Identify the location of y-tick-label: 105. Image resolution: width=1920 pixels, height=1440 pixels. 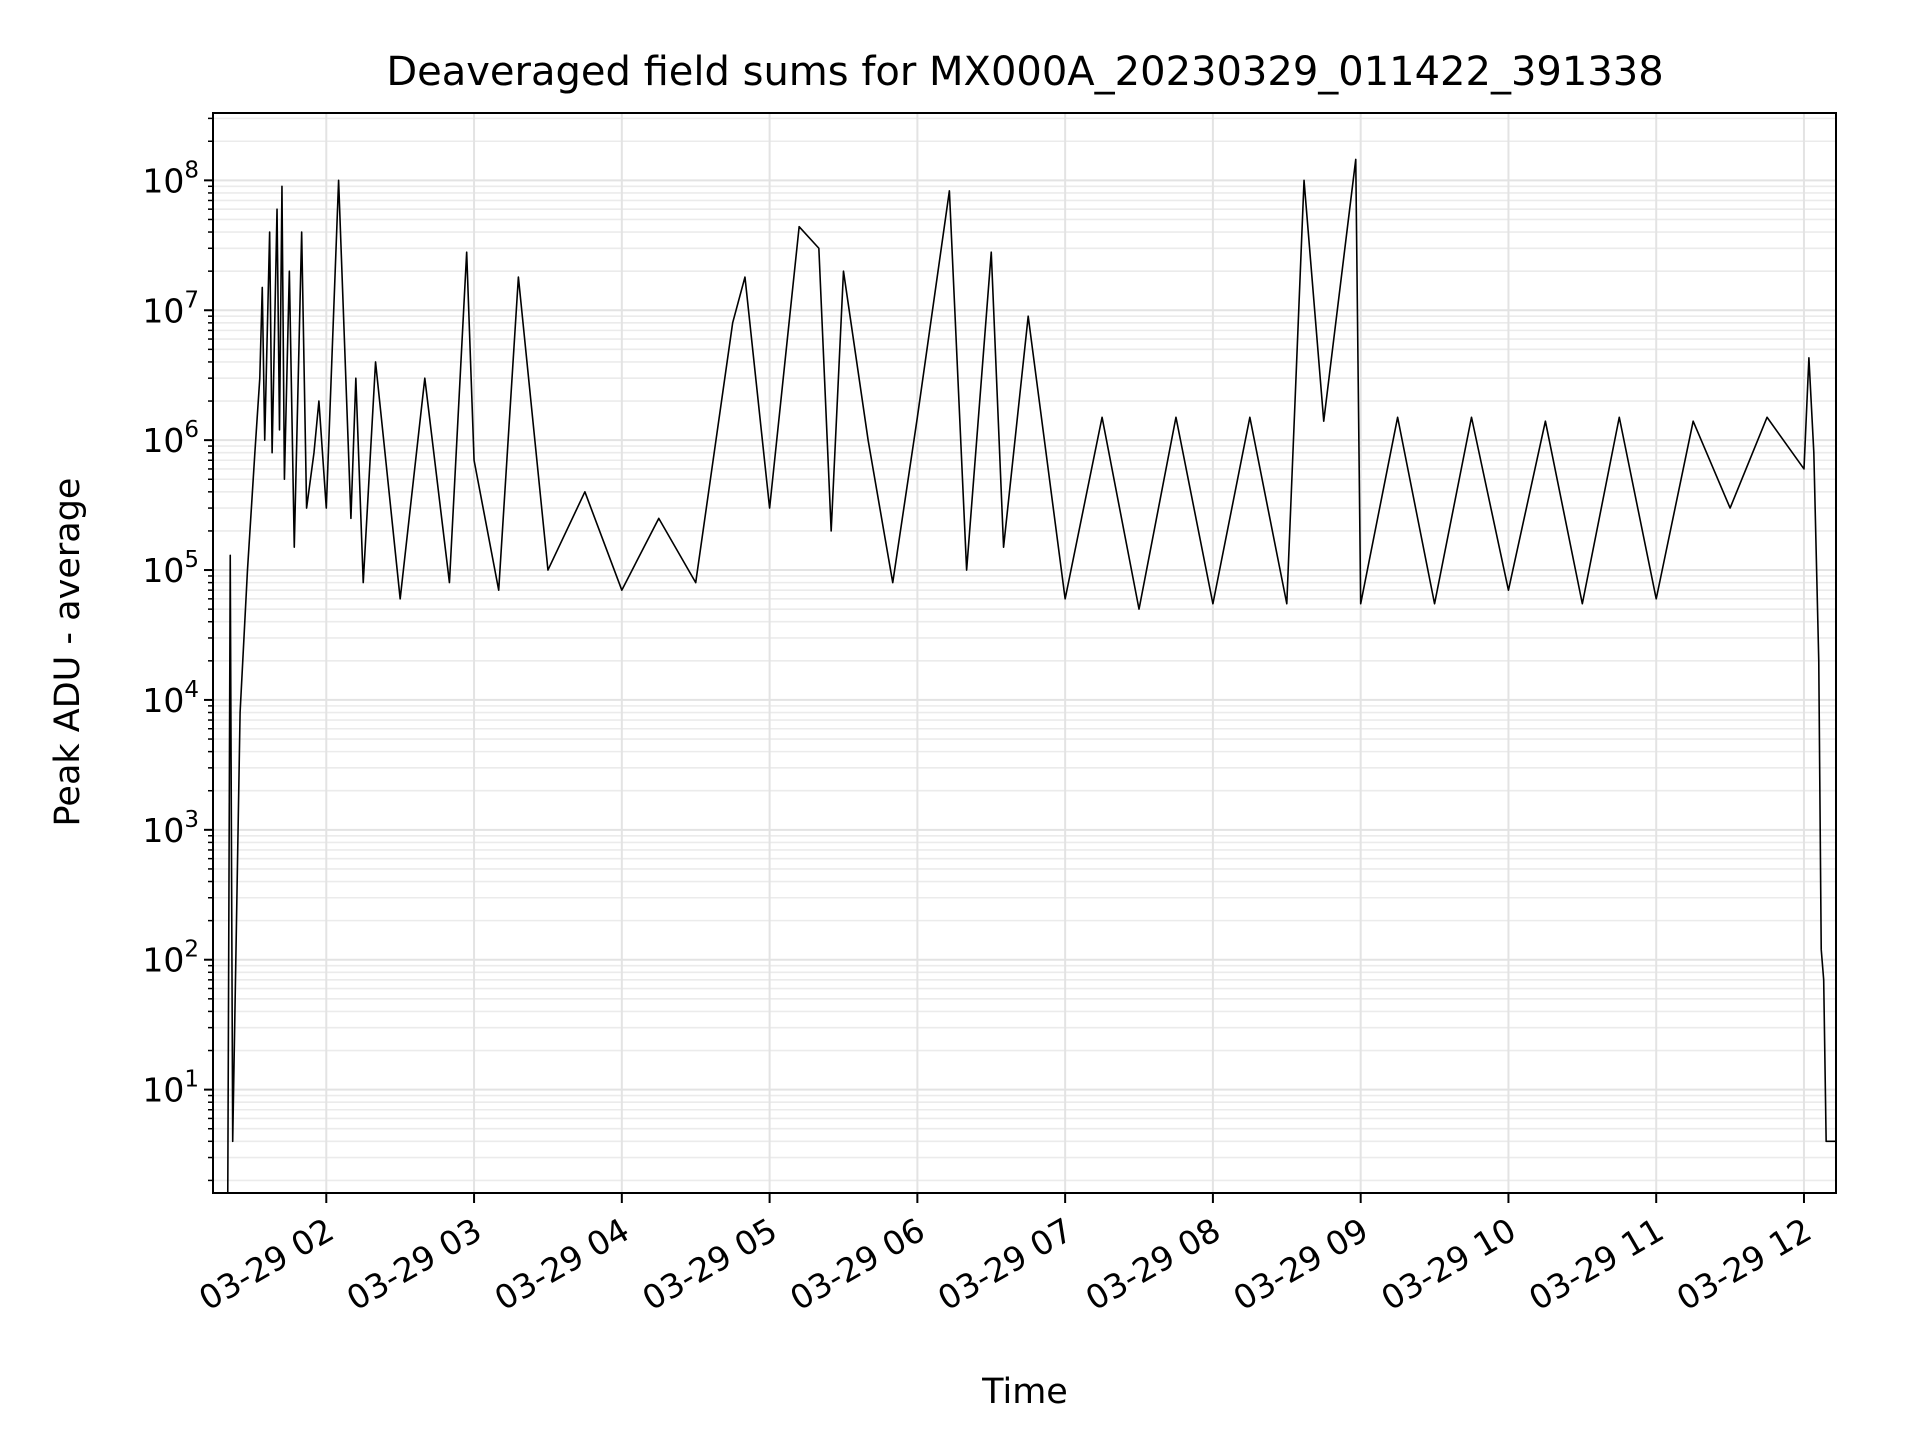
(170, 568).